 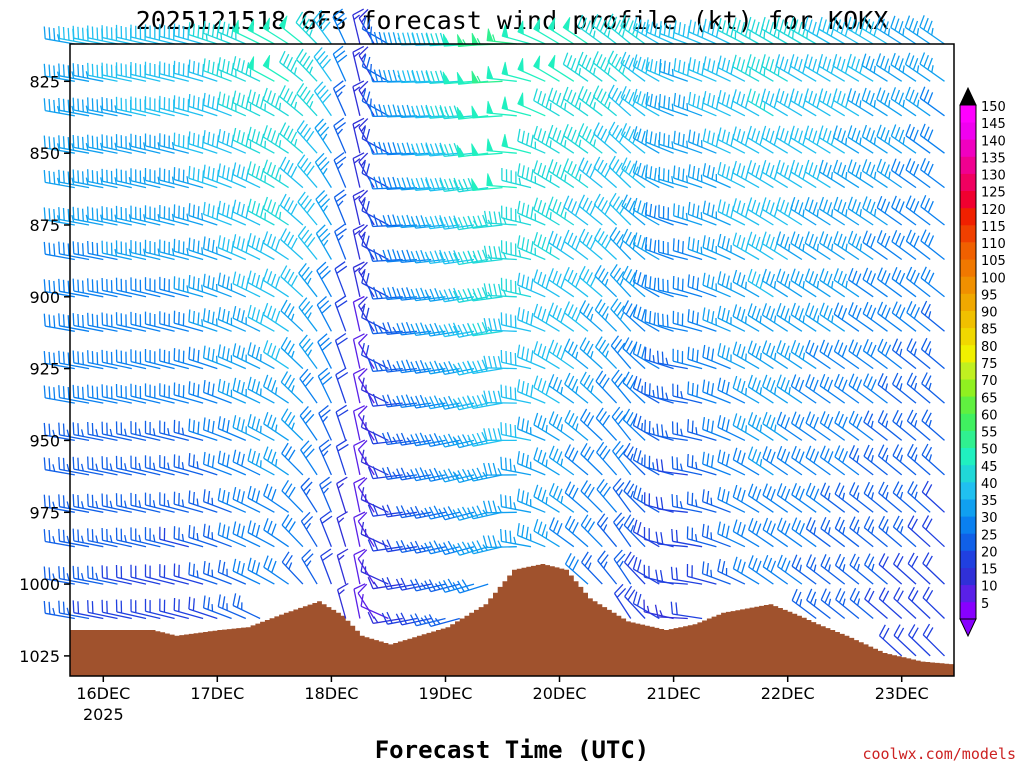 What do you see at coordinates (993, 227) in the screenshot?
I see `colorbar-label: 115` at bounding box center [993, 227].